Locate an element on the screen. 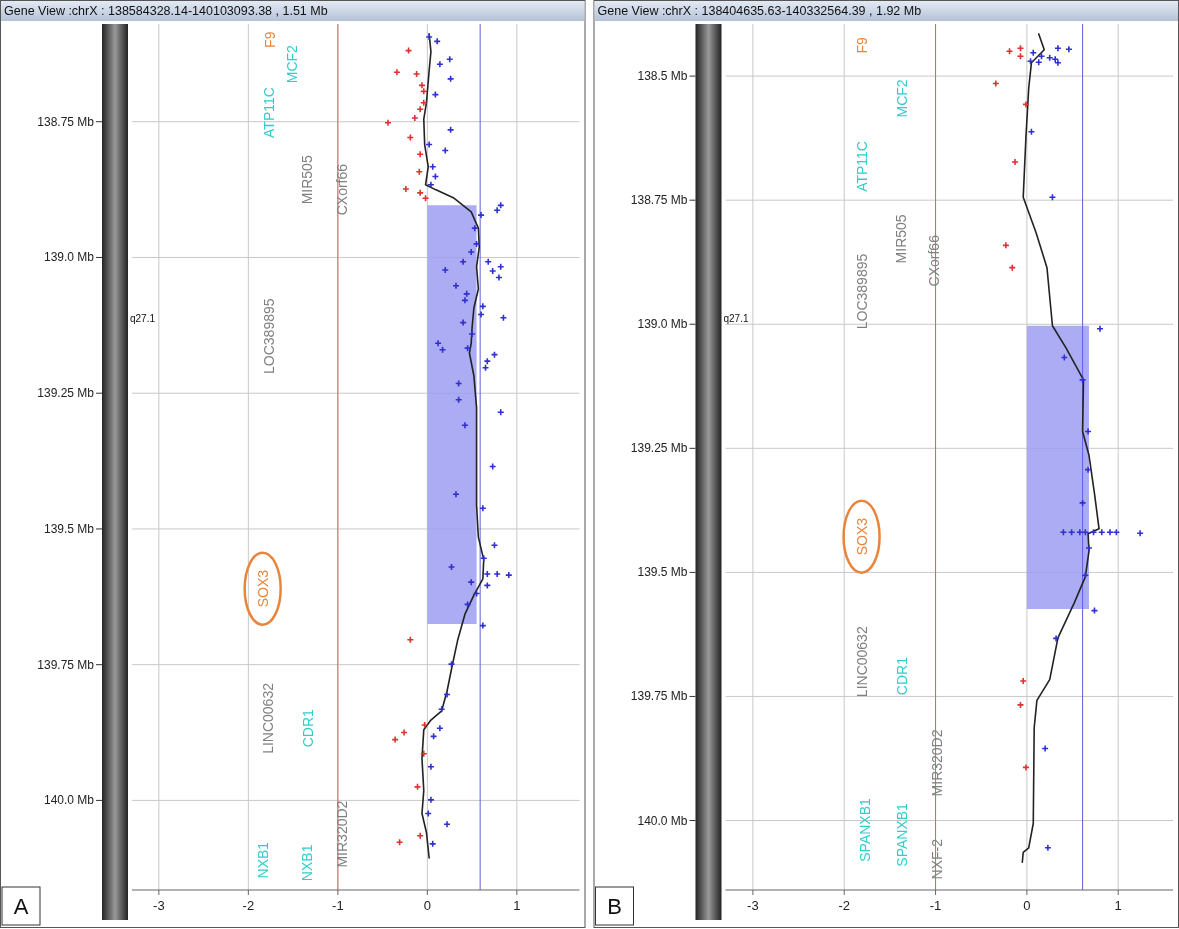 The width and height of the screenshot is (1179, 929). text: B is located at coordinates (614, 906).